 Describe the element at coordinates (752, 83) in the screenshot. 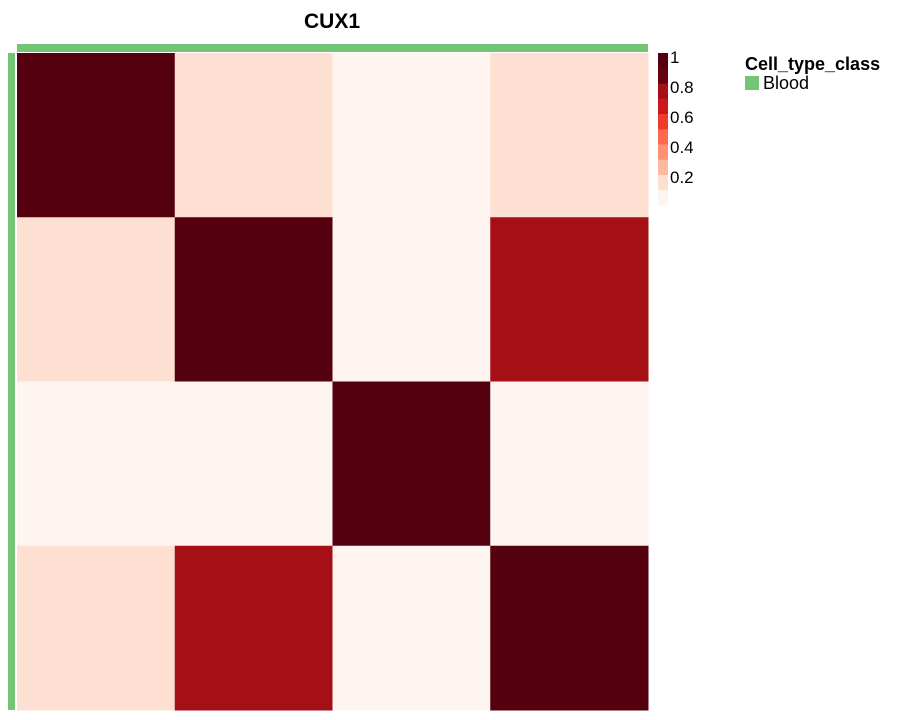

I see `annotation-legend-swatch` at that location.